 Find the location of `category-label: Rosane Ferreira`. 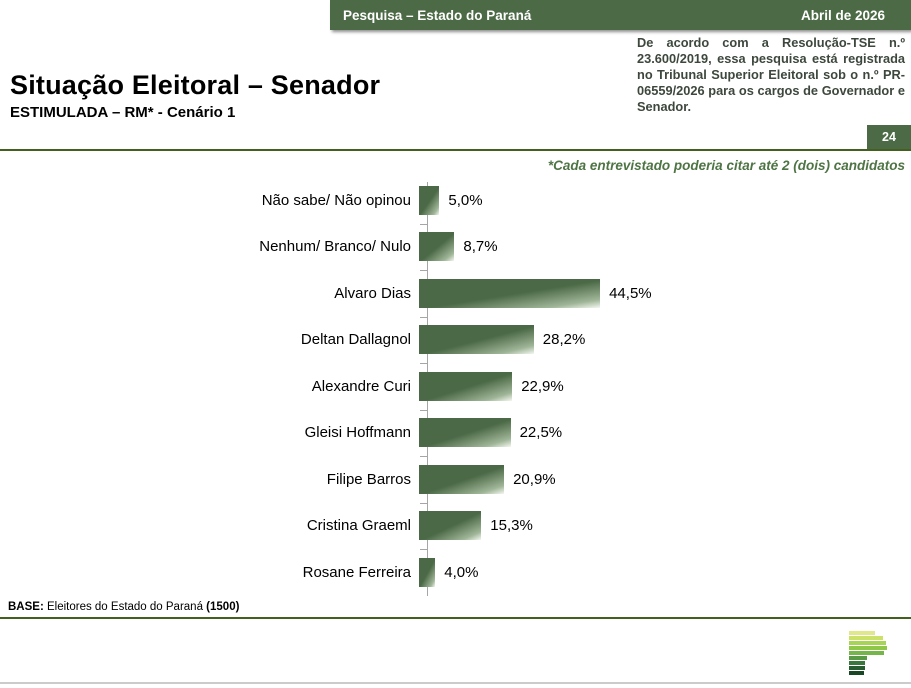

category-label: Rosane Ferreira is located at coordinates (356, 572).